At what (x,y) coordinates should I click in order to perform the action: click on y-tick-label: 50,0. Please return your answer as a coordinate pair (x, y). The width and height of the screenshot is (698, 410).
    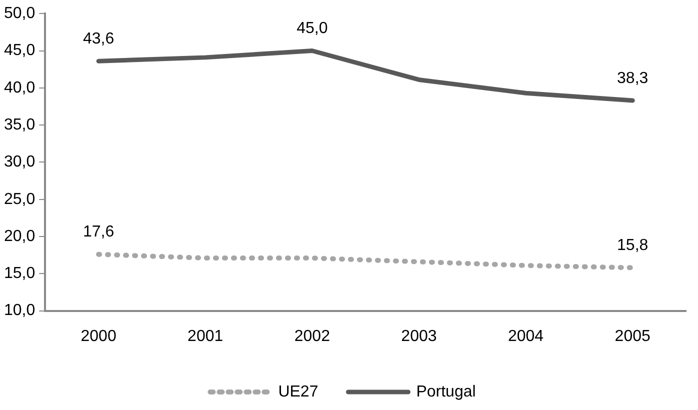
    Looking at the image, I should click on (20, 13).